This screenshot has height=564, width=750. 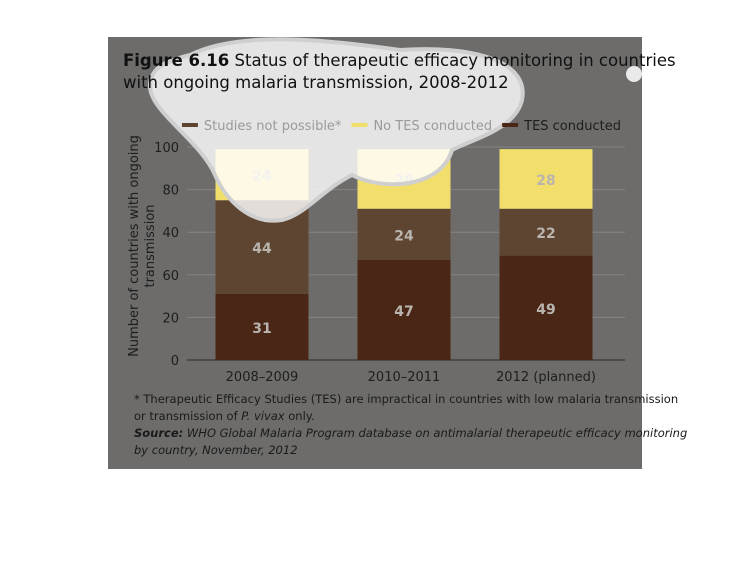 What do you see at coordinates (262, 249) in the screenshot?
I see `data-label: 44` at bounding box center [262, 249].